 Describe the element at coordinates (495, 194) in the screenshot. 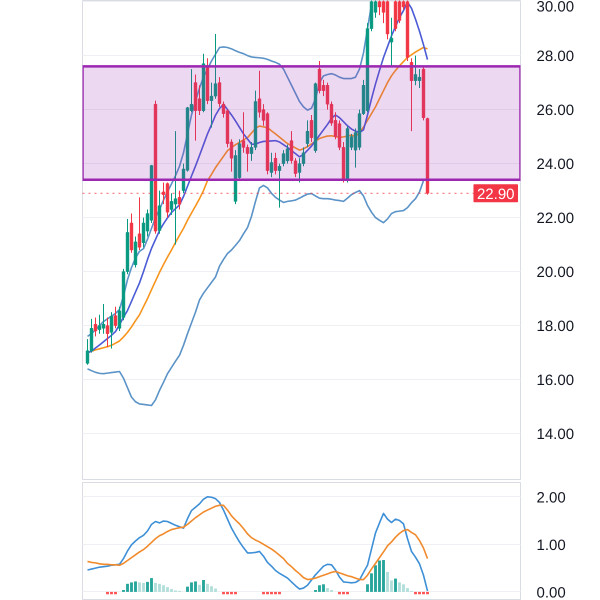

I see `ref-line-label: 22.90` at that location.